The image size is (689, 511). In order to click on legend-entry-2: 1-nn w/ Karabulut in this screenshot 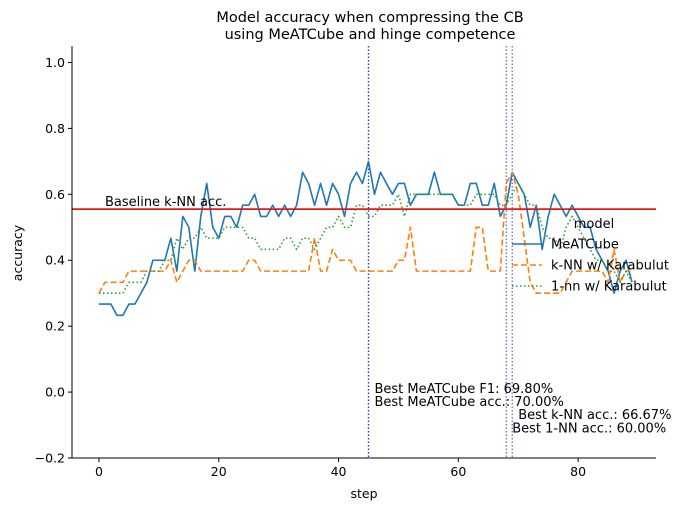, I will do `click(609, 287)`.